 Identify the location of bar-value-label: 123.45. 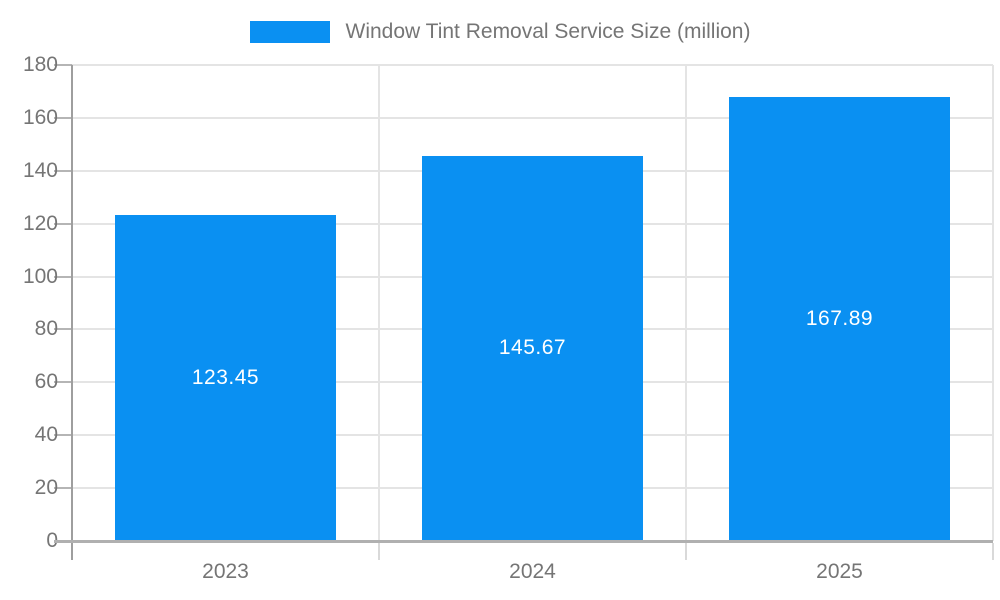
(225, 377).